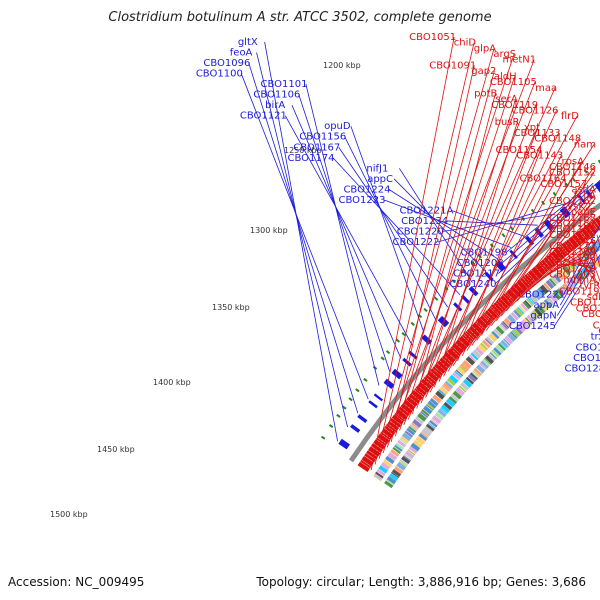 This screenshot has height=600, width=600. I want to click on gene-label: tyrR, so click(589, 286).